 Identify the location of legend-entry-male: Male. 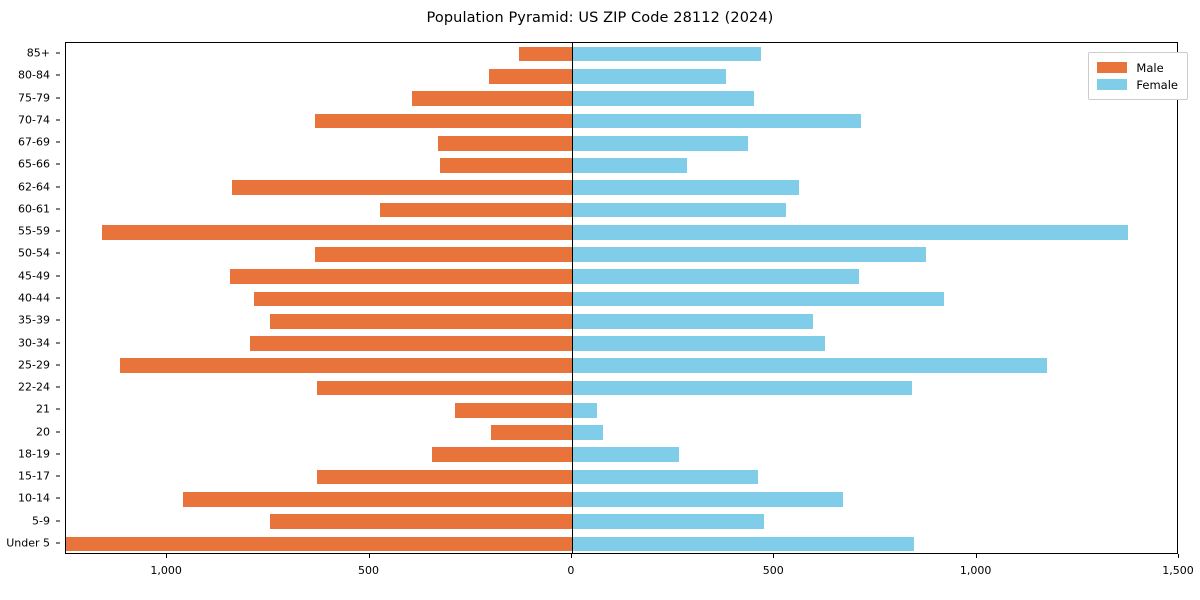
(1137, 67).